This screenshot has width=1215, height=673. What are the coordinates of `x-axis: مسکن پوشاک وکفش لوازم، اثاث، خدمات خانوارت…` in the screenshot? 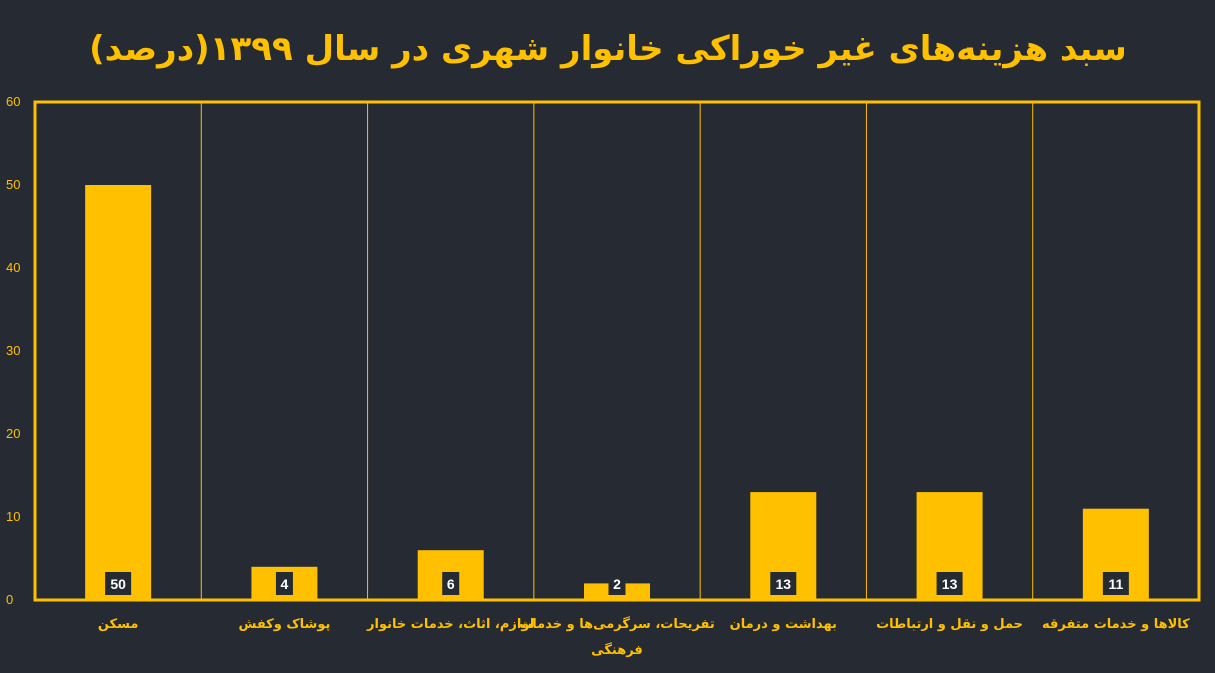 It's located at (644, 637).